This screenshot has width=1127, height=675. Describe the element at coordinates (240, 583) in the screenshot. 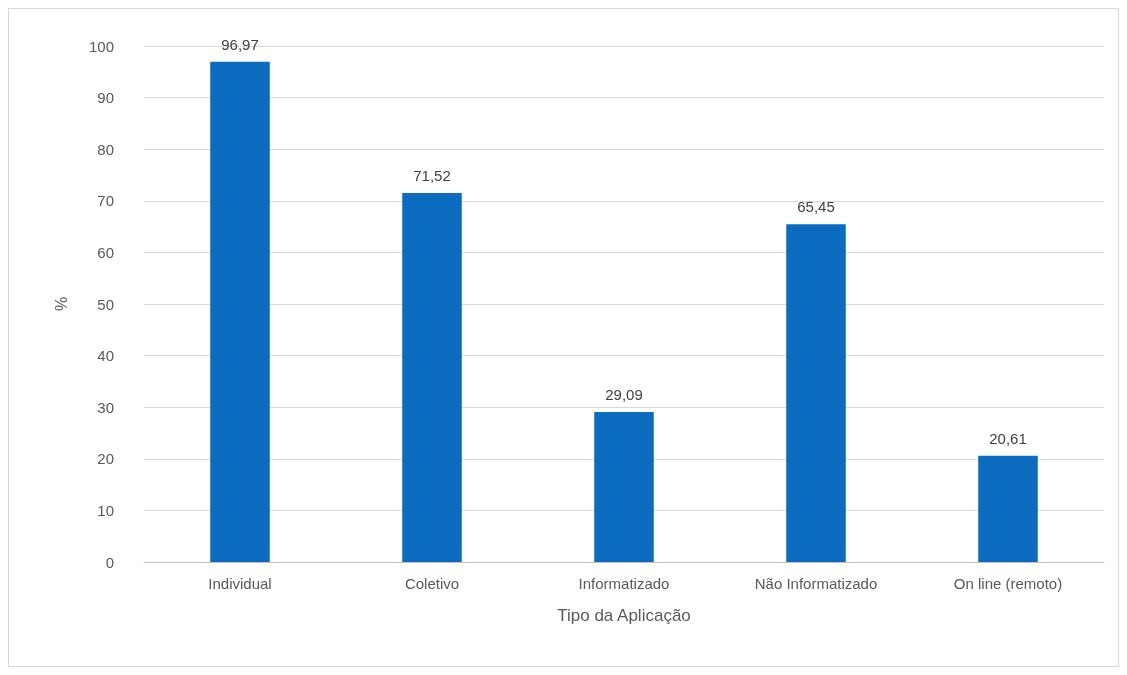

I see `x-tick-label: Individual` at that location.